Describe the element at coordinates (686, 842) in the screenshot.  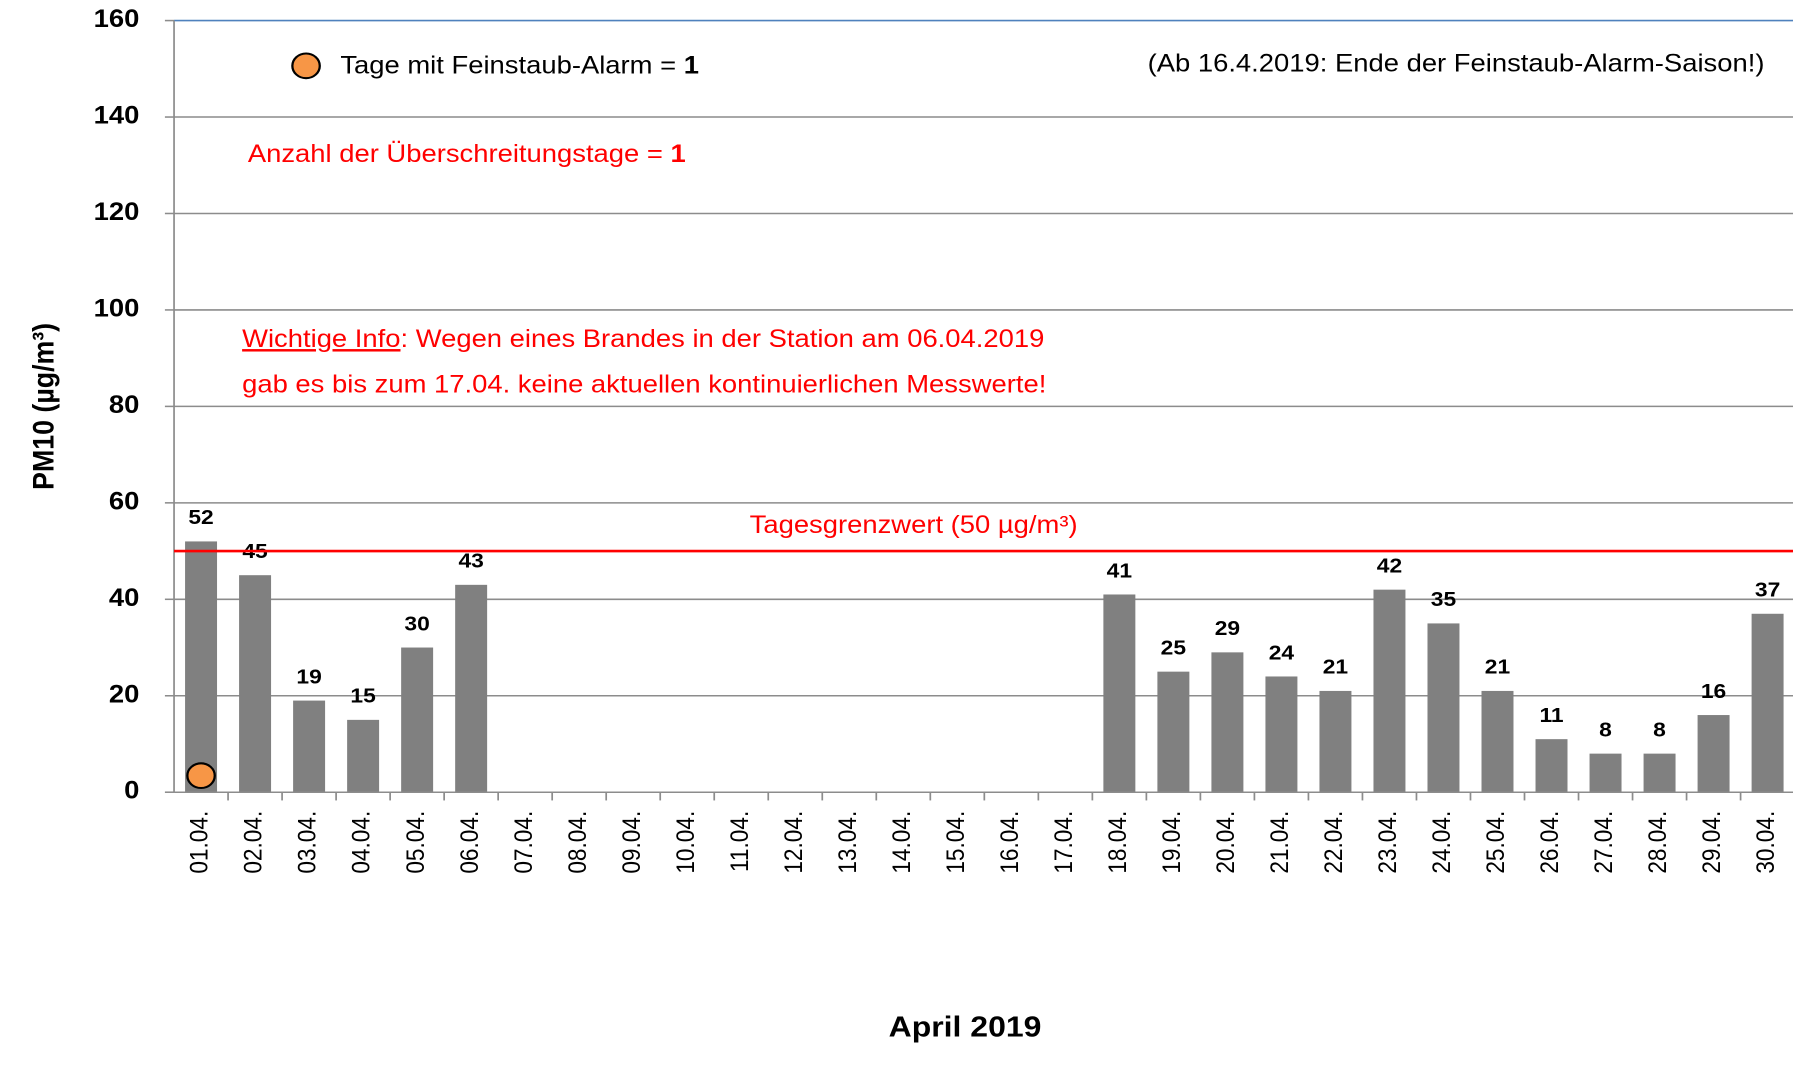
I see `x-tick-label: 10.04.` at that location.